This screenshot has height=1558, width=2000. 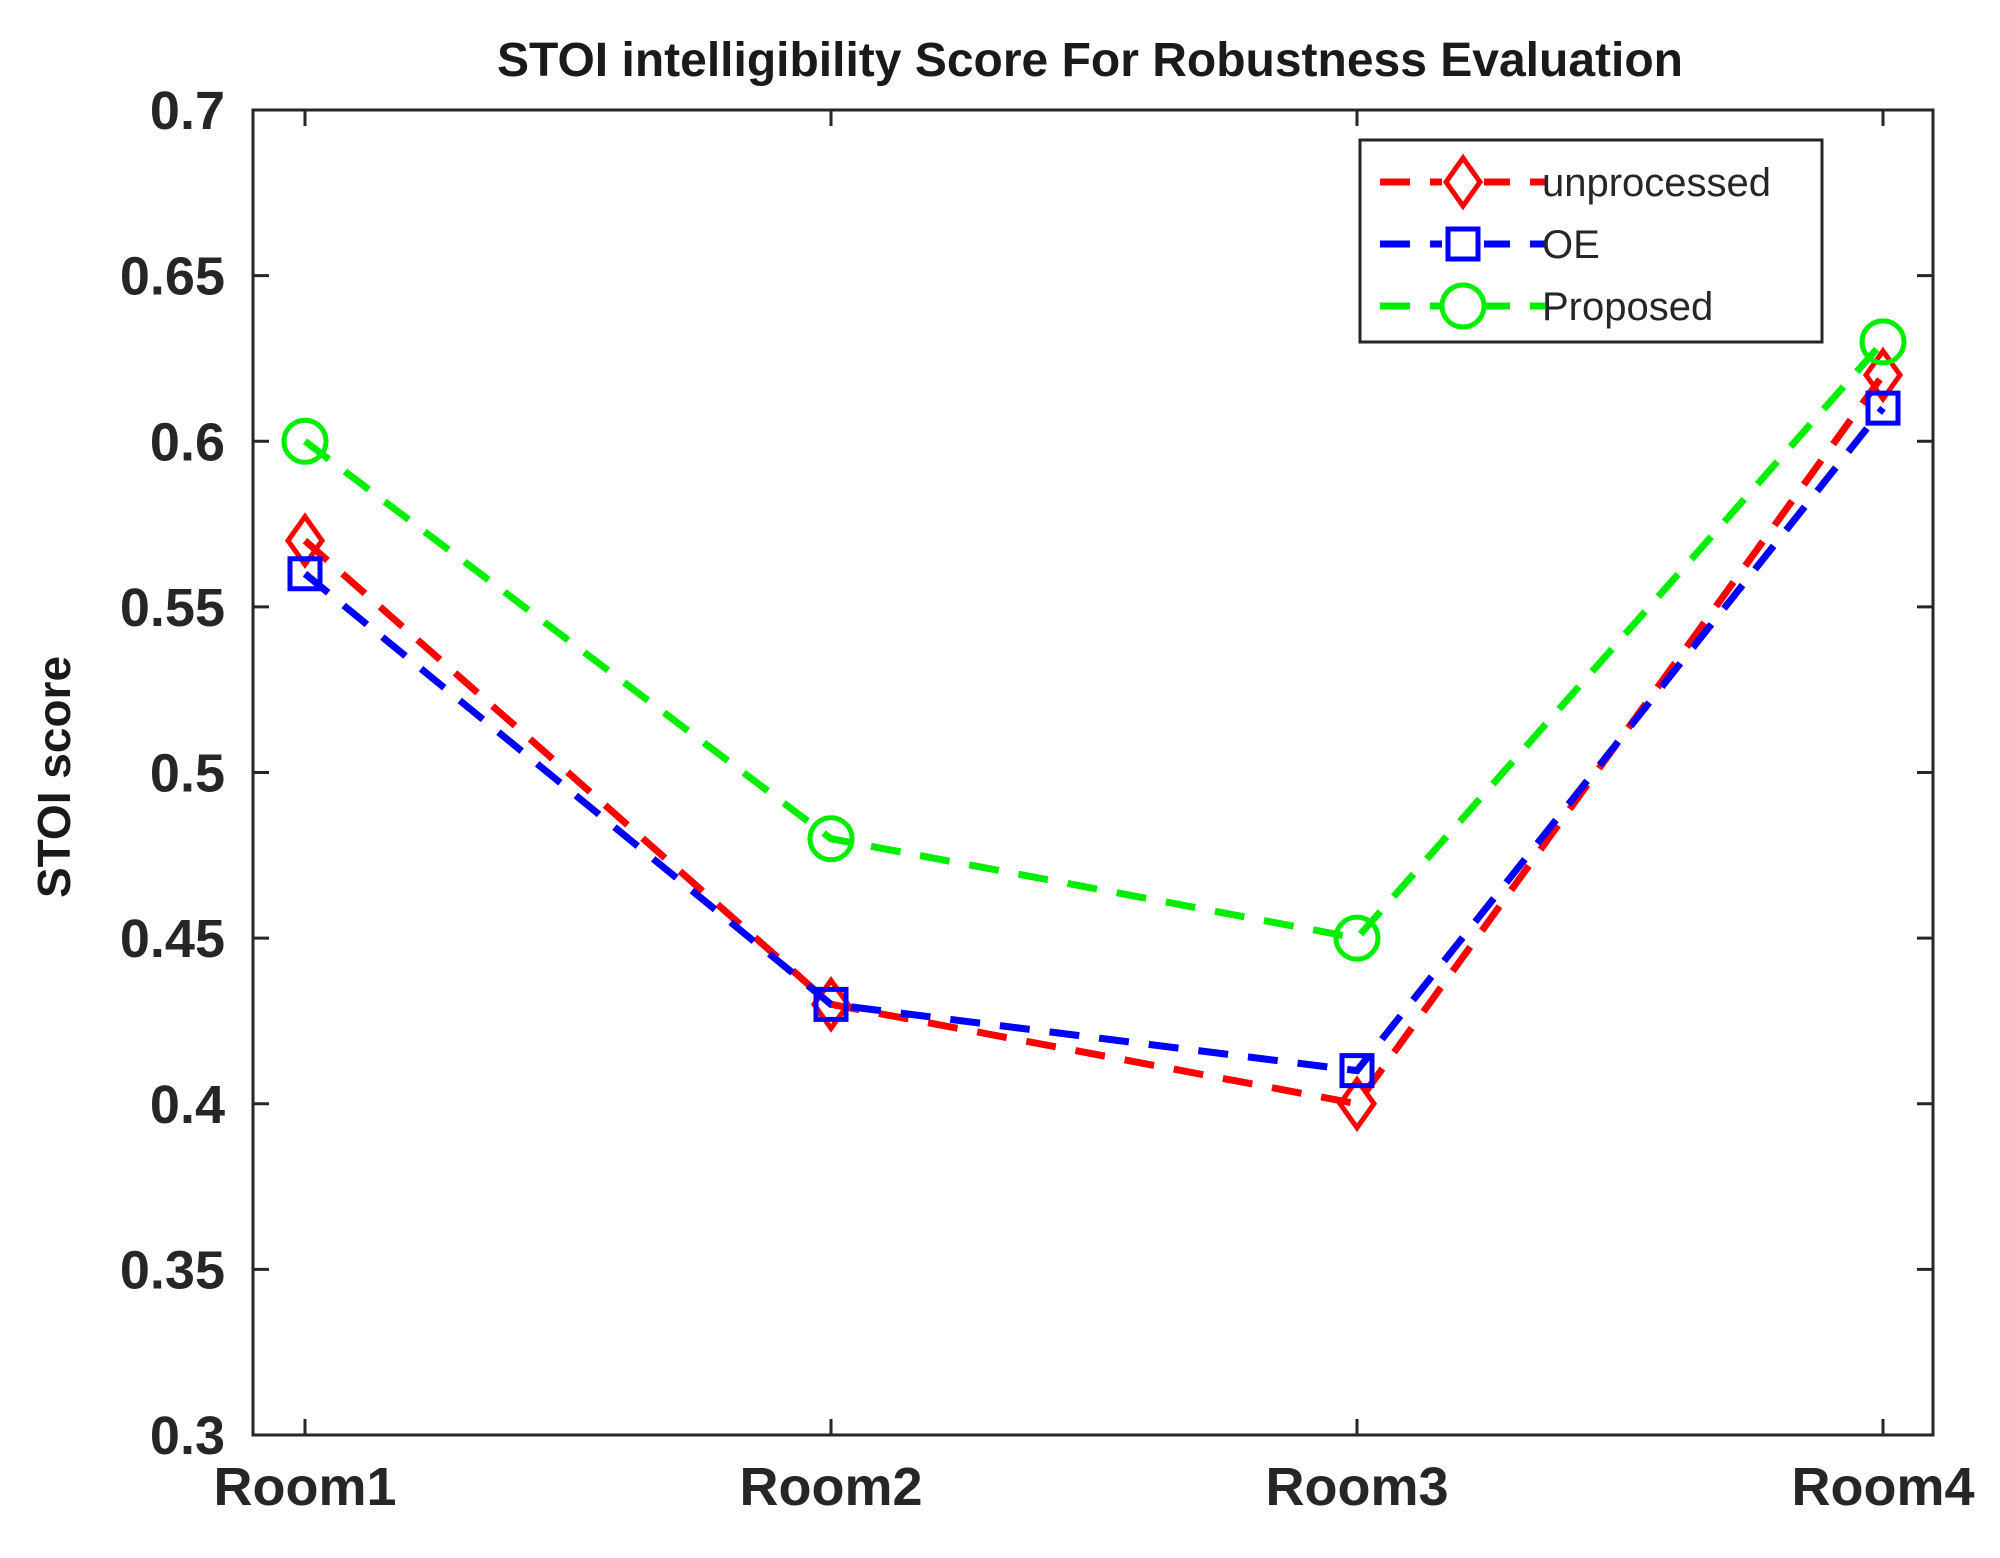 What do you see at coordinates (1463, 244) in the screenshot?
I see `legend-marker-square` at bounding box center [1463, 244].